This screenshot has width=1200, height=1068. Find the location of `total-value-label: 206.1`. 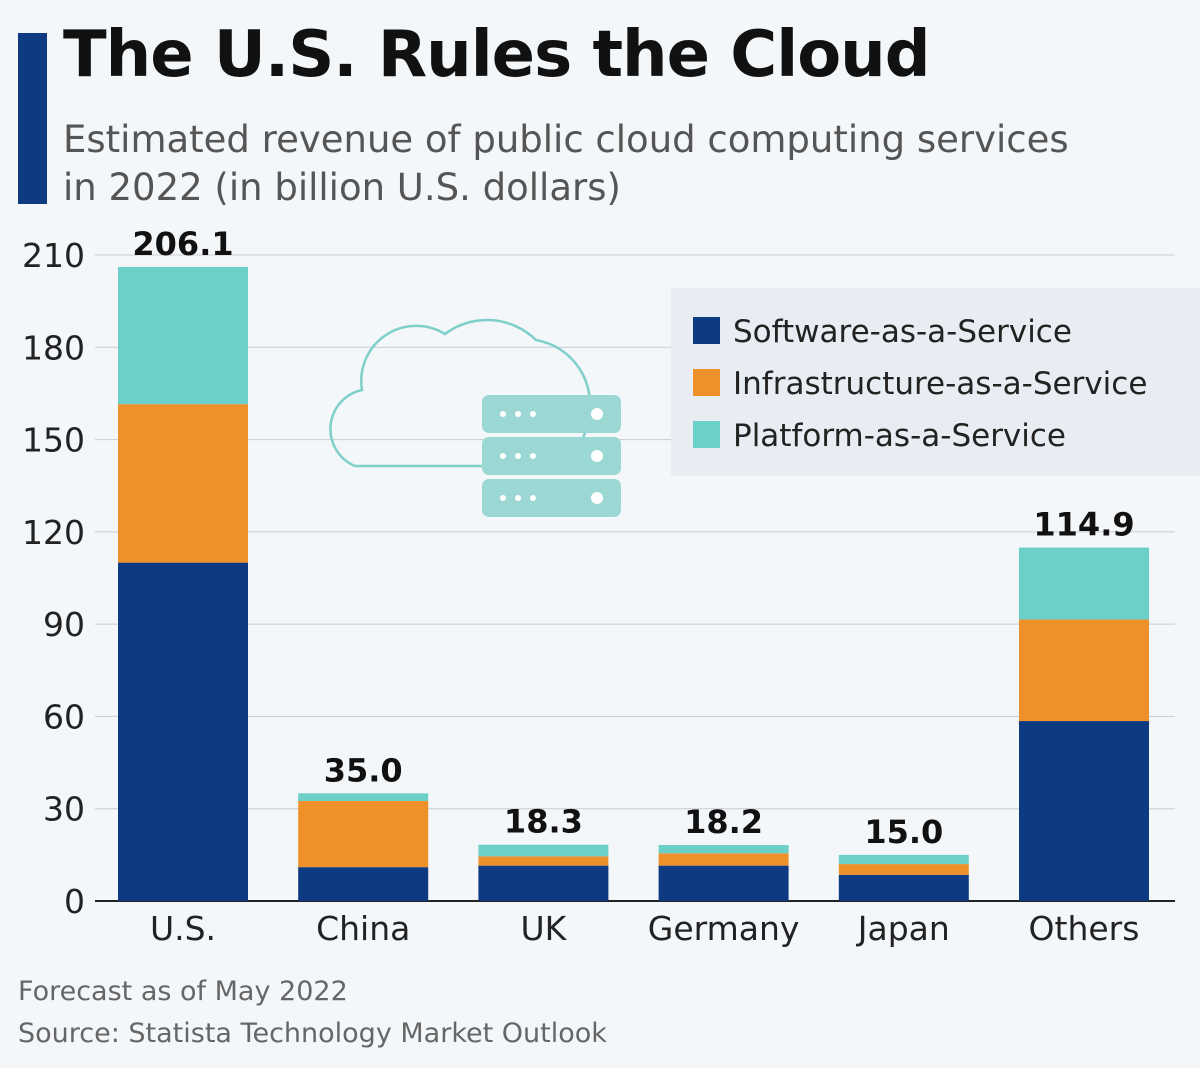

total-value-label: 206.1 is located at coordinates (182, 244).